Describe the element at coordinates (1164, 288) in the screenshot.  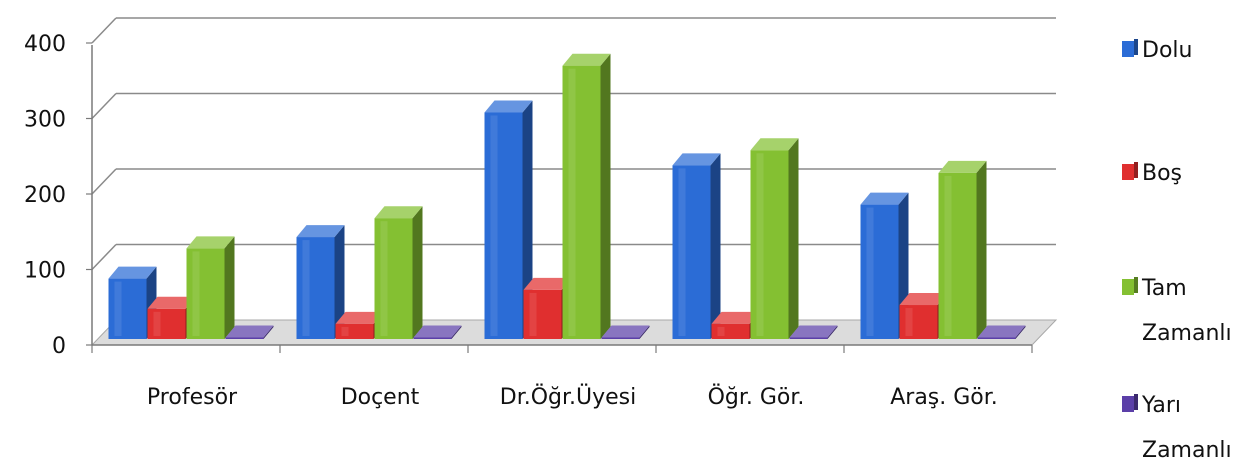
I see `legend-label: Tam` at that location.